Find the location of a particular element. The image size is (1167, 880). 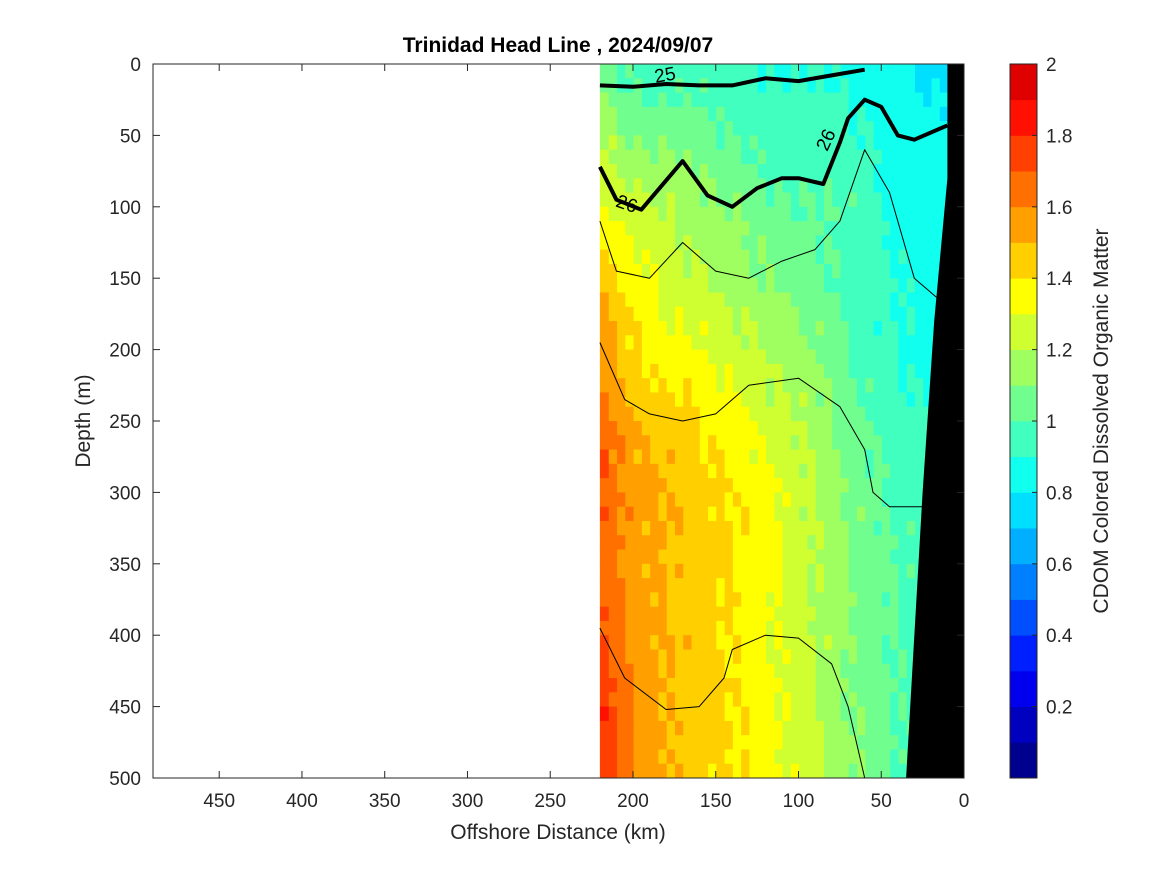

y-tick-label: 250 is located at coordinates (125, 422).